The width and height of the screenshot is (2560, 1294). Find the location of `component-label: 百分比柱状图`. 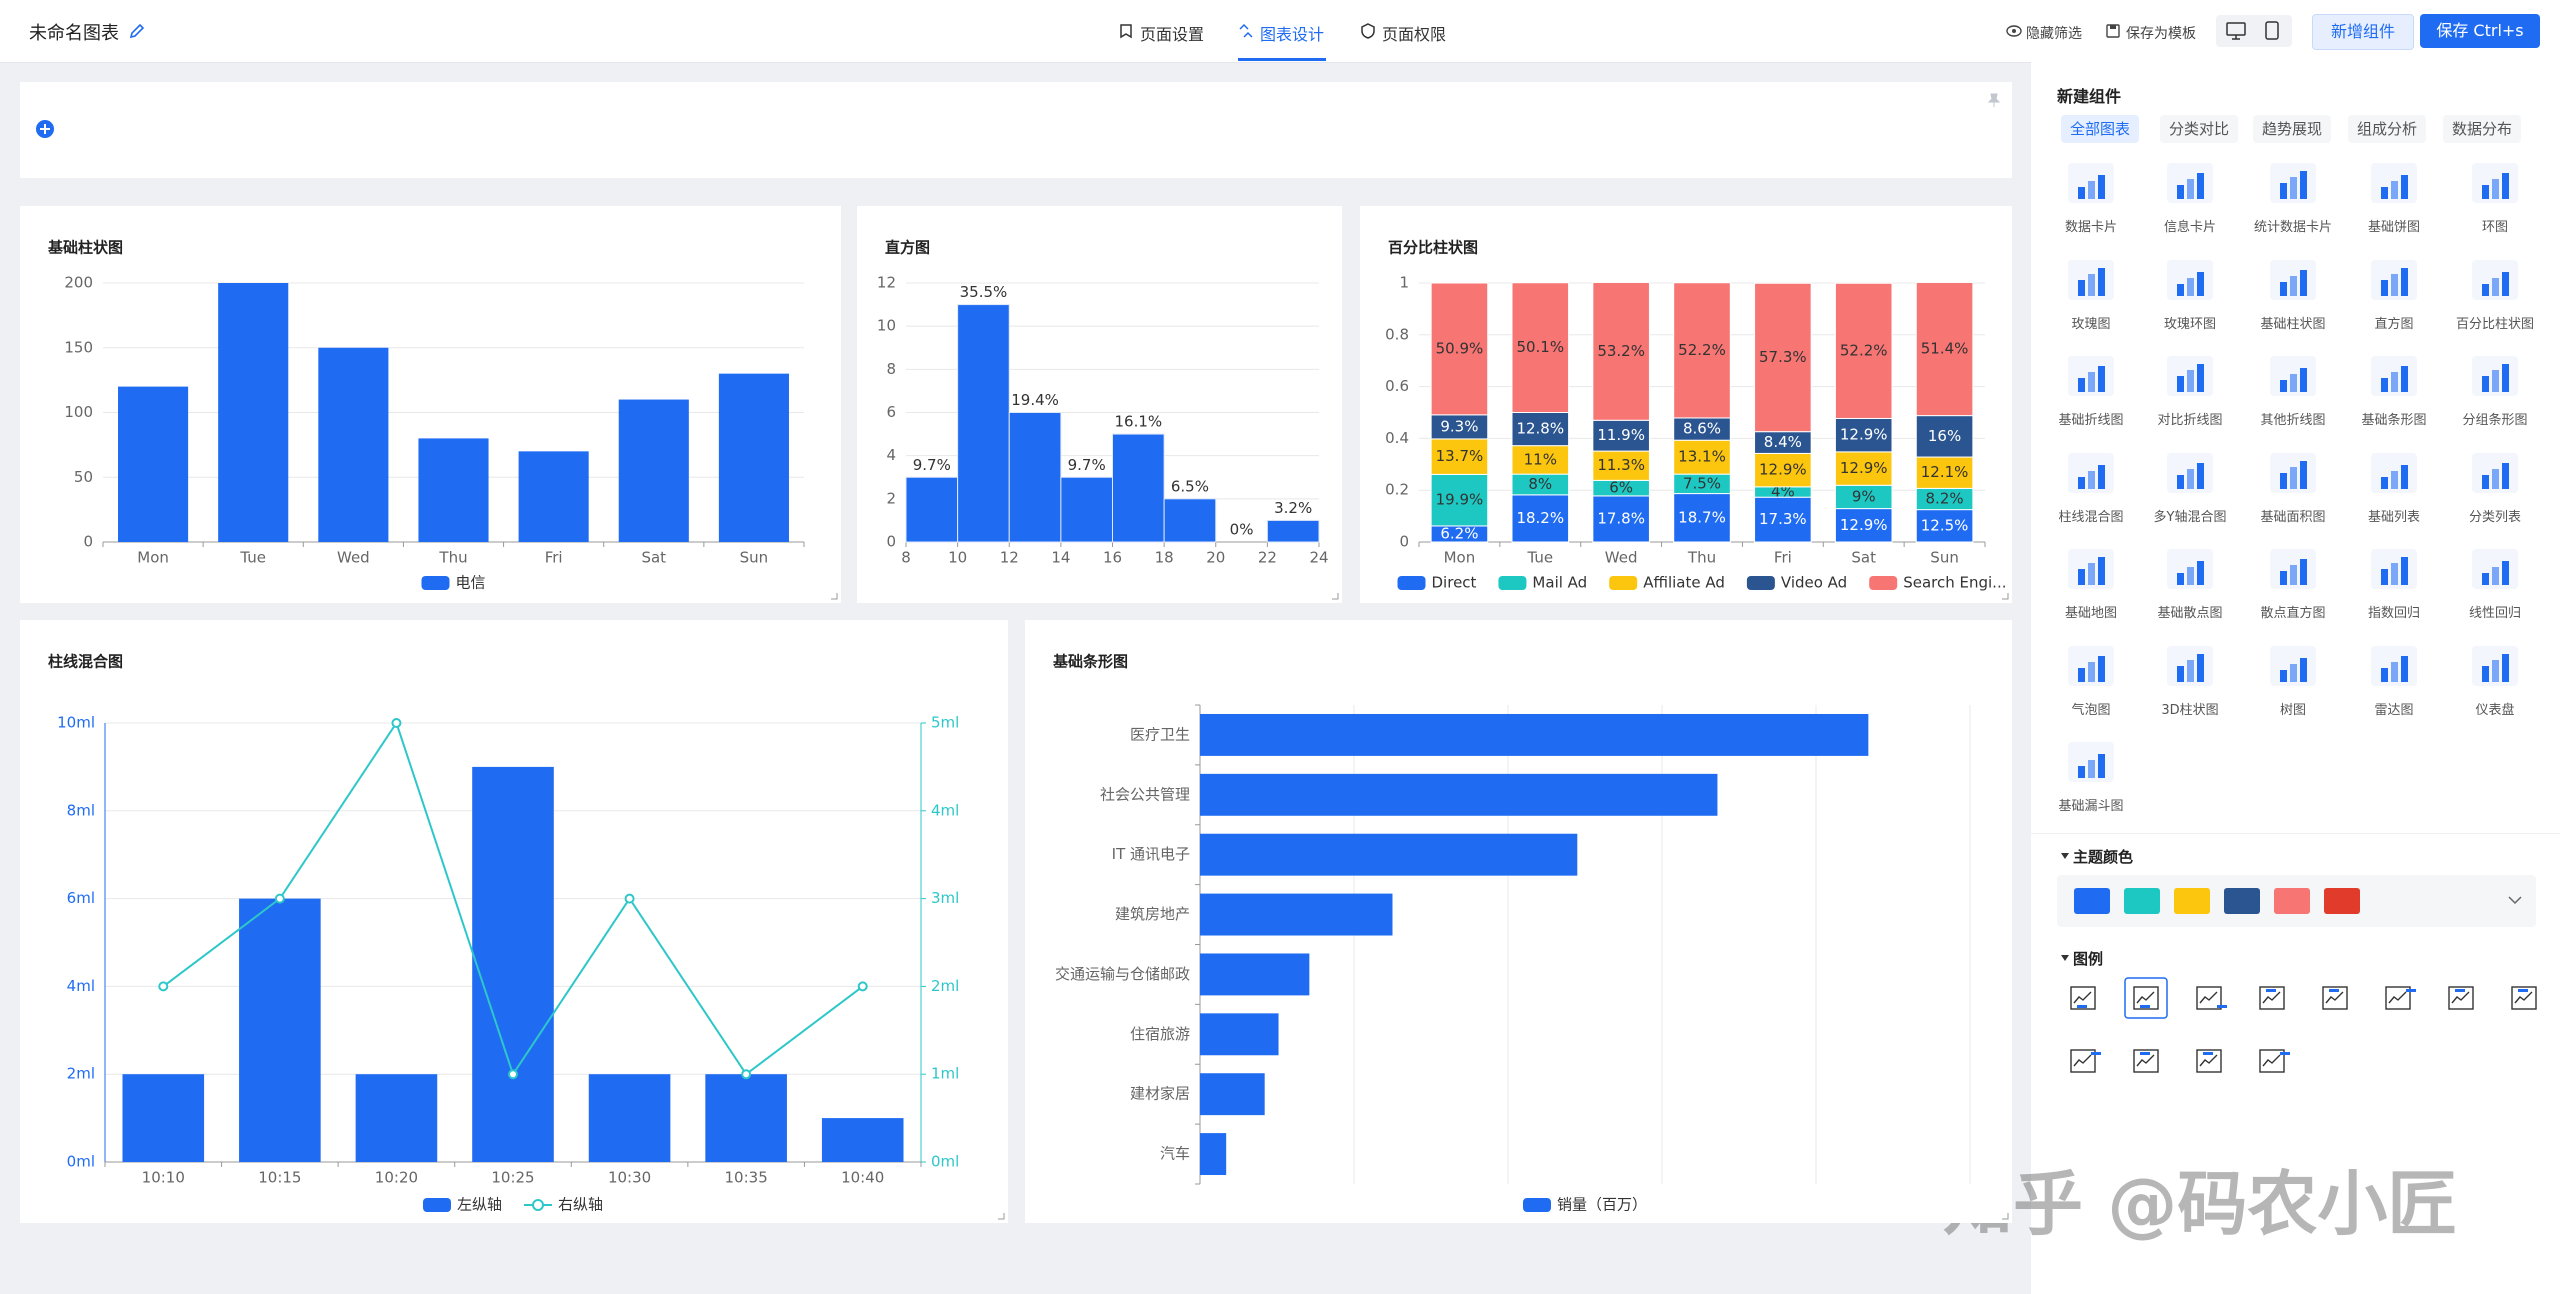

component-label: 百分比柱状图 is located at coordinates (2494, 324).